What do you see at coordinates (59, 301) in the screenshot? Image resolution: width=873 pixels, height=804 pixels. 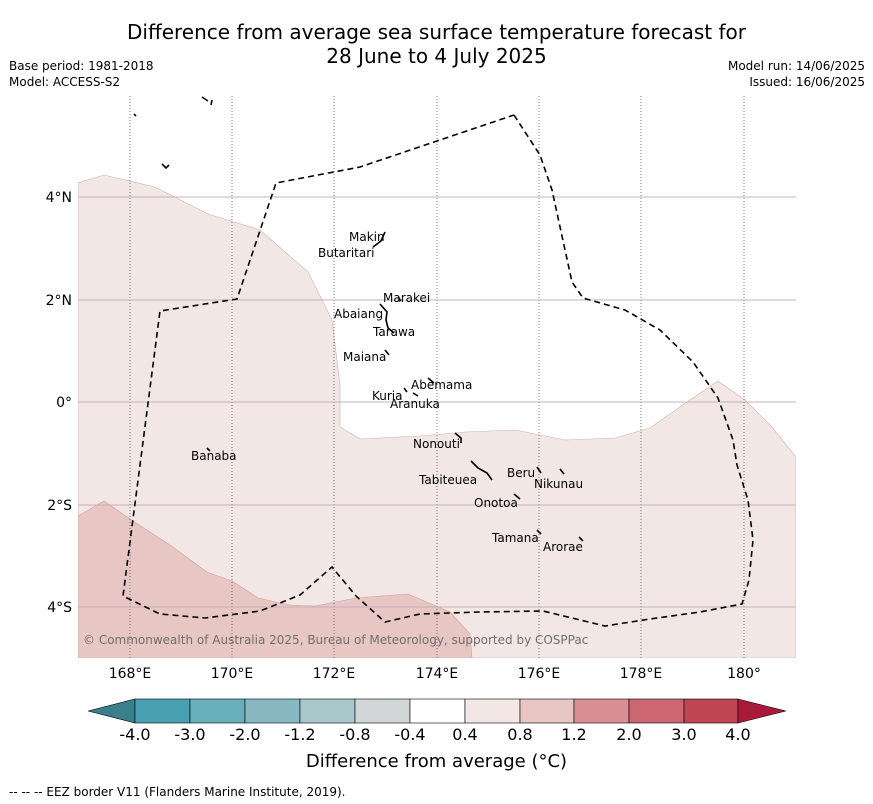 I see `lat-label-2n: 2°N` at bounding box center [59, 301].